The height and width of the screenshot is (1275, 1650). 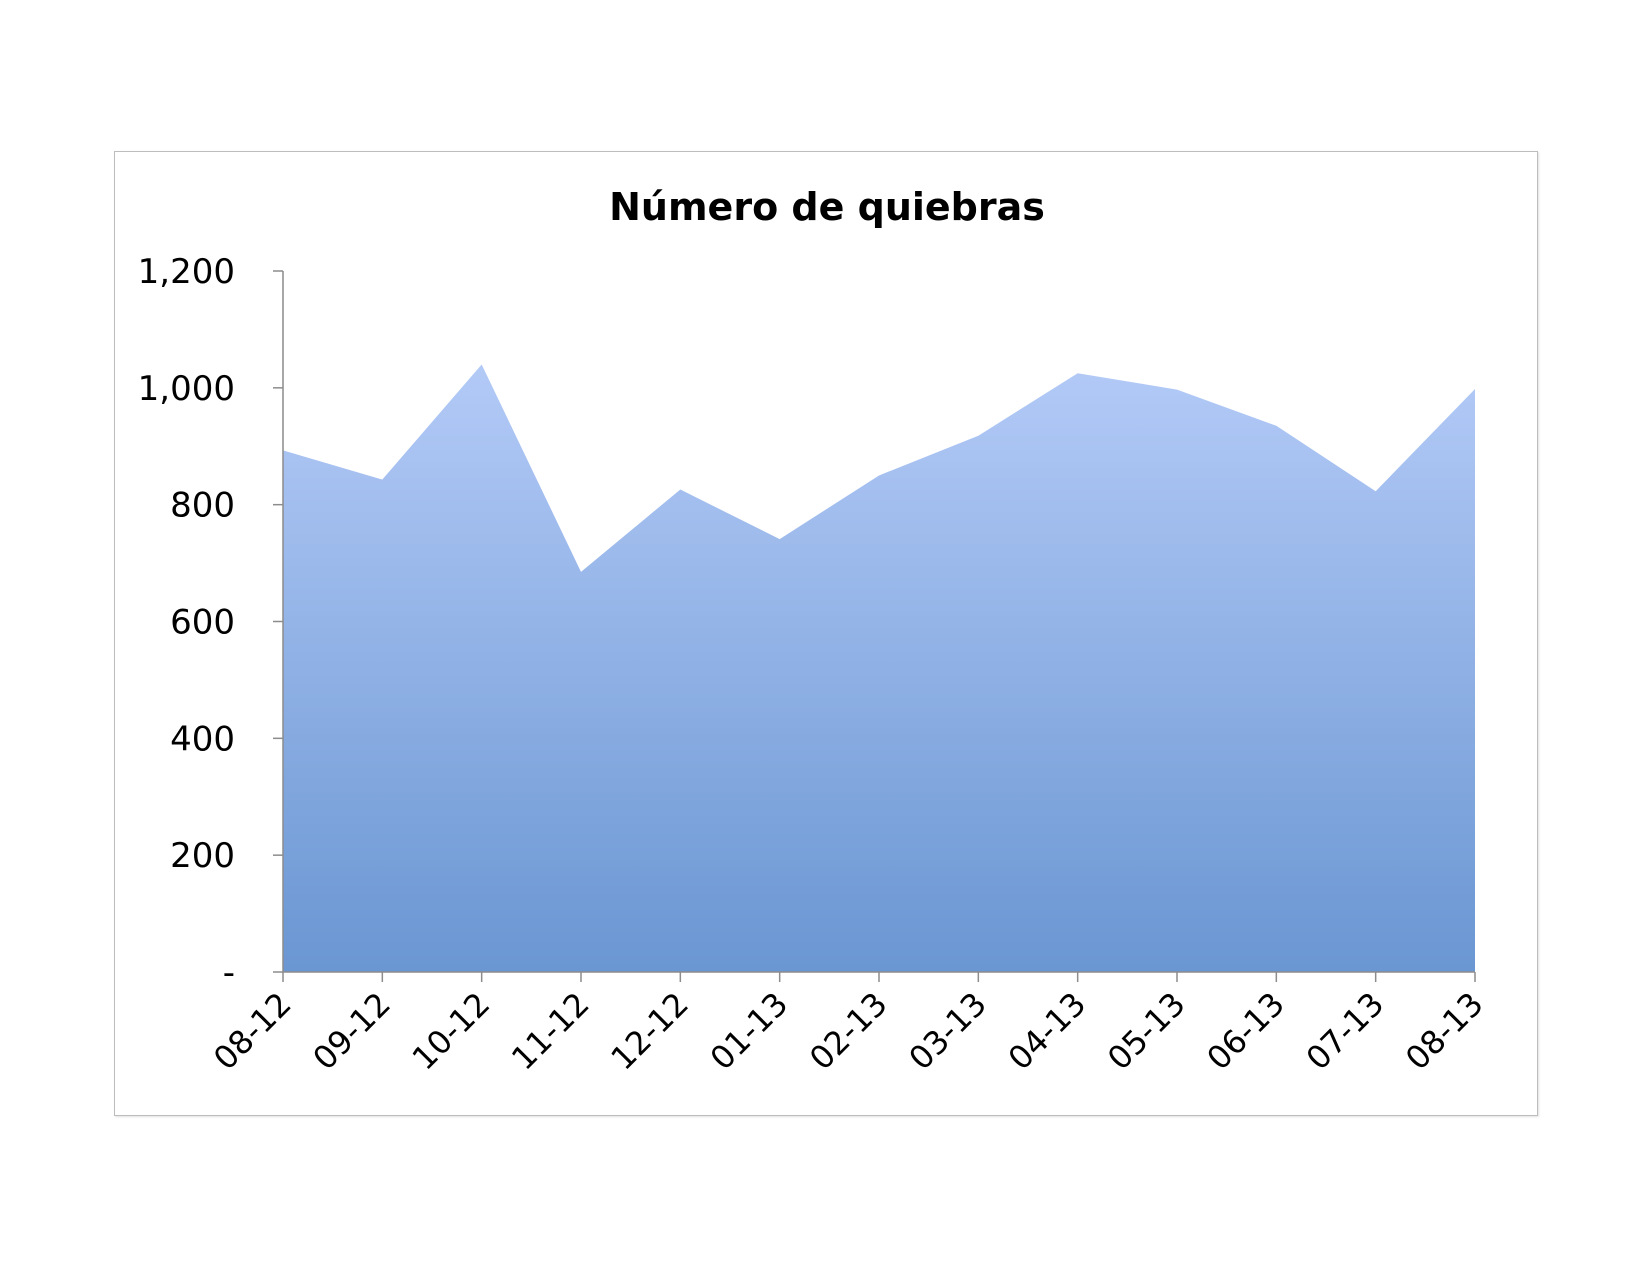 I want to click on x-tick-label: 03-13, so click(x=947, y=1031).